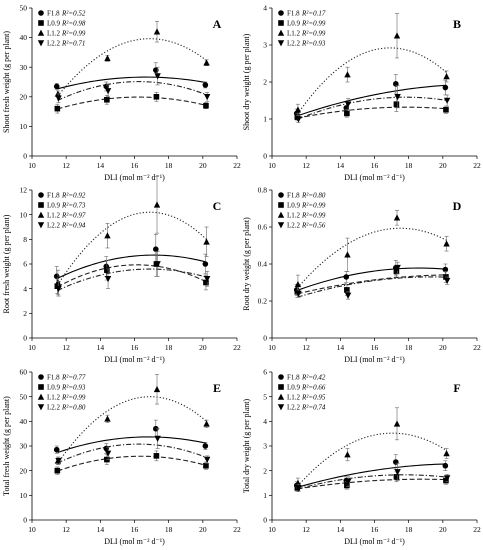 The image size is (483, 550). Describe the element at coordinates (73, 44) in the screenshot. I see `legend-r2: R²=0.71` at that location.